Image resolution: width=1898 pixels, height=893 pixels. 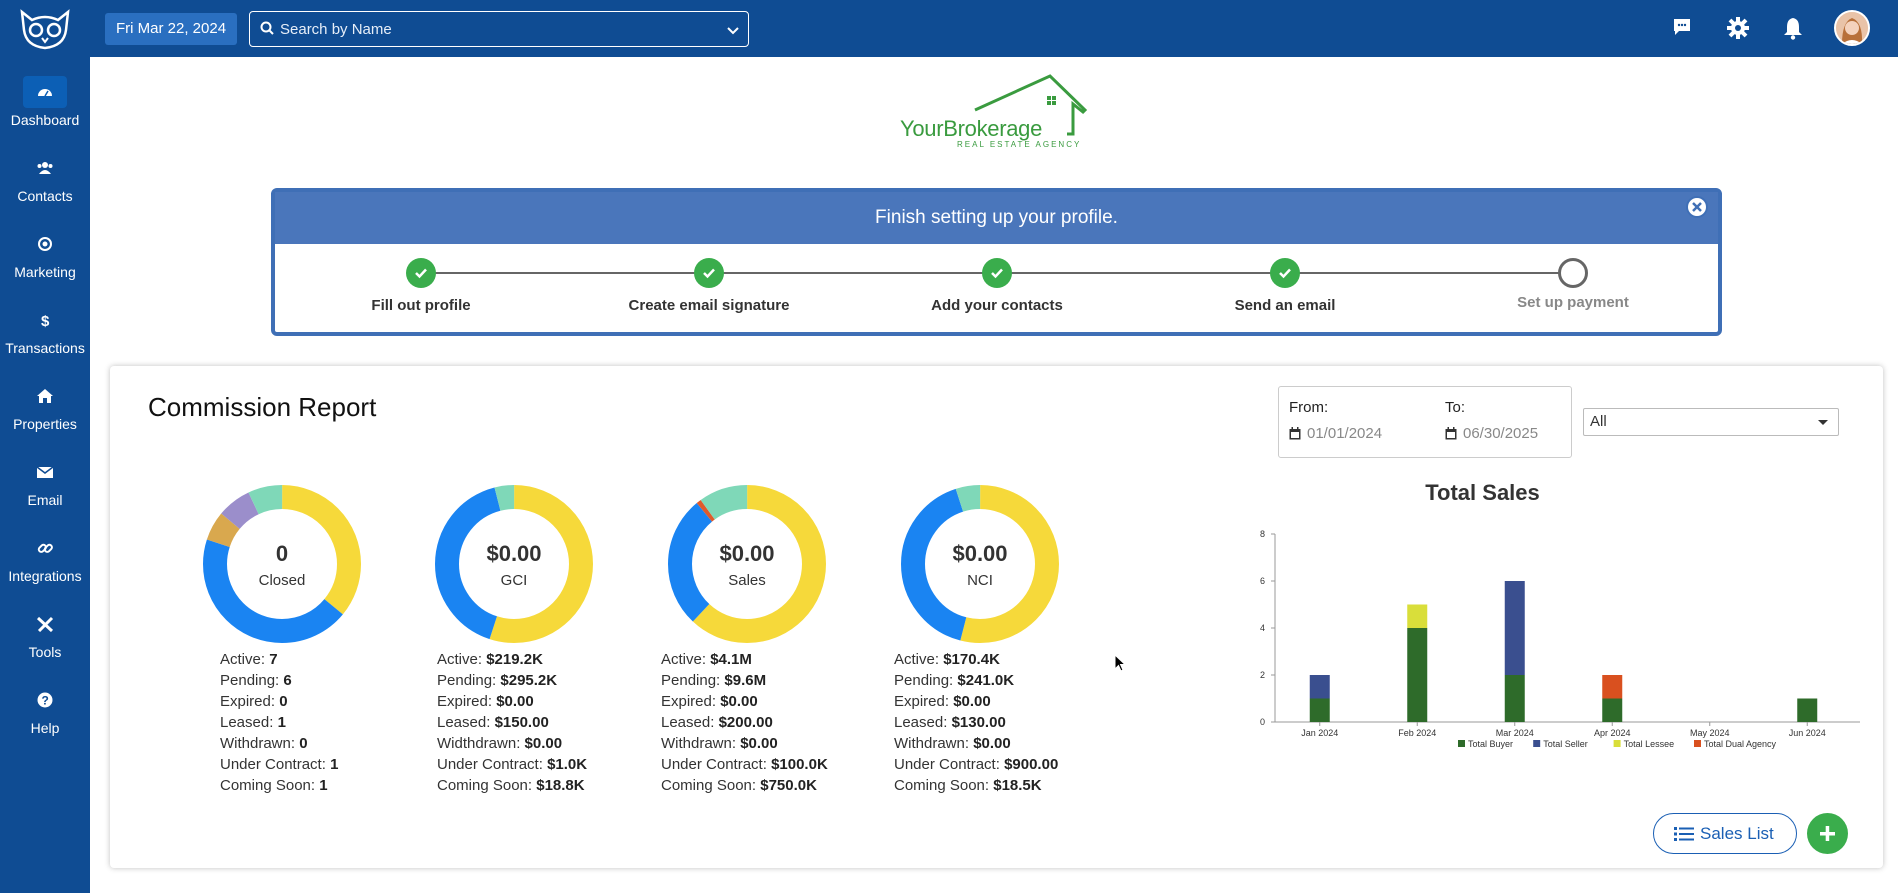 I want to click on stat-key: Under Contract:, so click(x=273, y=764).